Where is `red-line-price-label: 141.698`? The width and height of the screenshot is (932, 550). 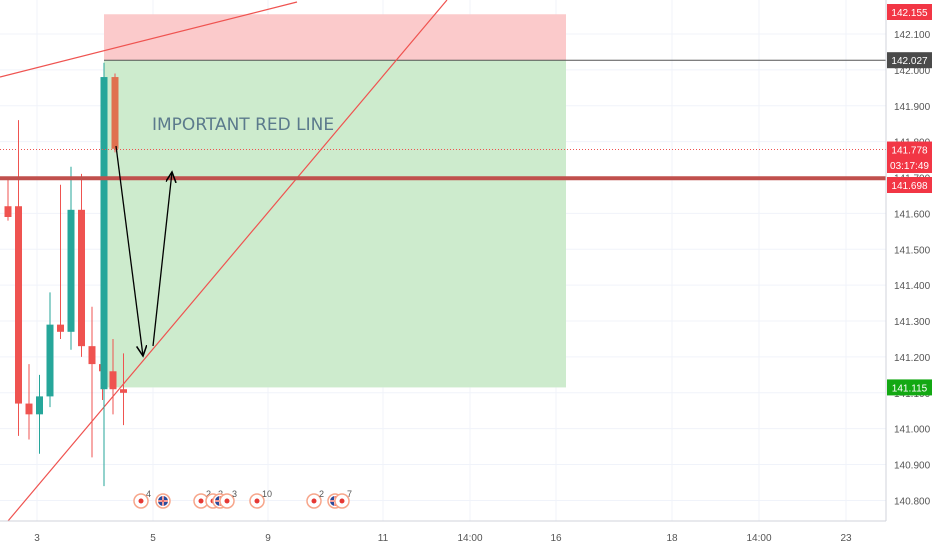 red-line-price-label: 141.698 is located at coordinates (909, 186).